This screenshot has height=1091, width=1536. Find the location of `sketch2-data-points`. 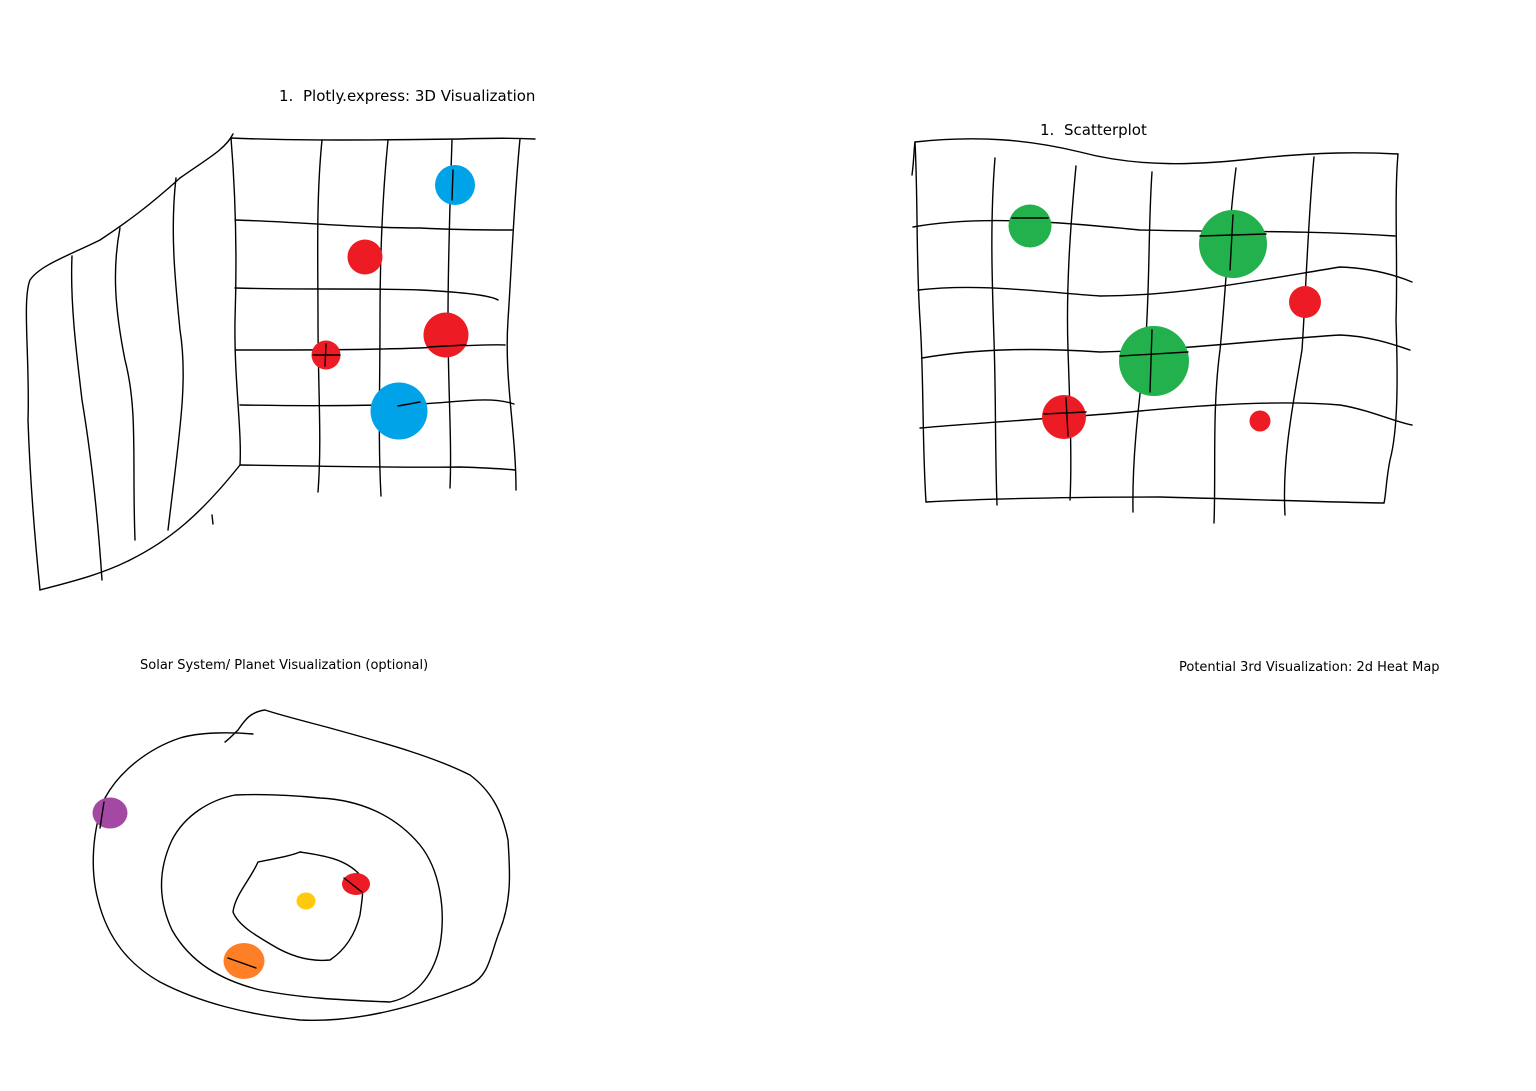

sketch2-data-points is located at coordinates (1164, 321).